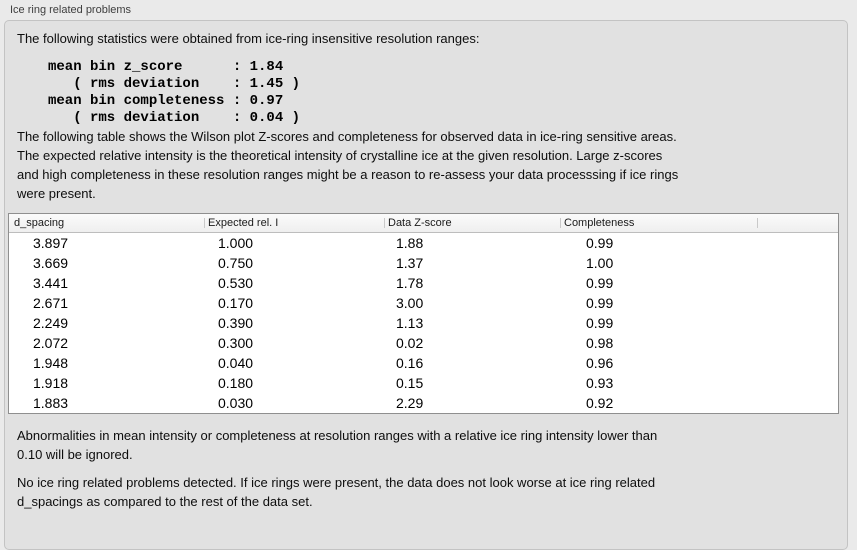 This screenshot has width=857, height=550. I want to click on table-cell: 0.16, so click(410, 363).